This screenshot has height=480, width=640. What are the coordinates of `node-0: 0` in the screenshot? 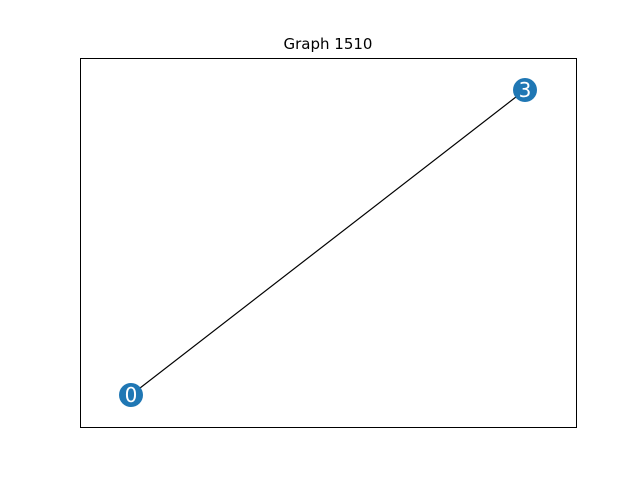 It's located at (131, 395).